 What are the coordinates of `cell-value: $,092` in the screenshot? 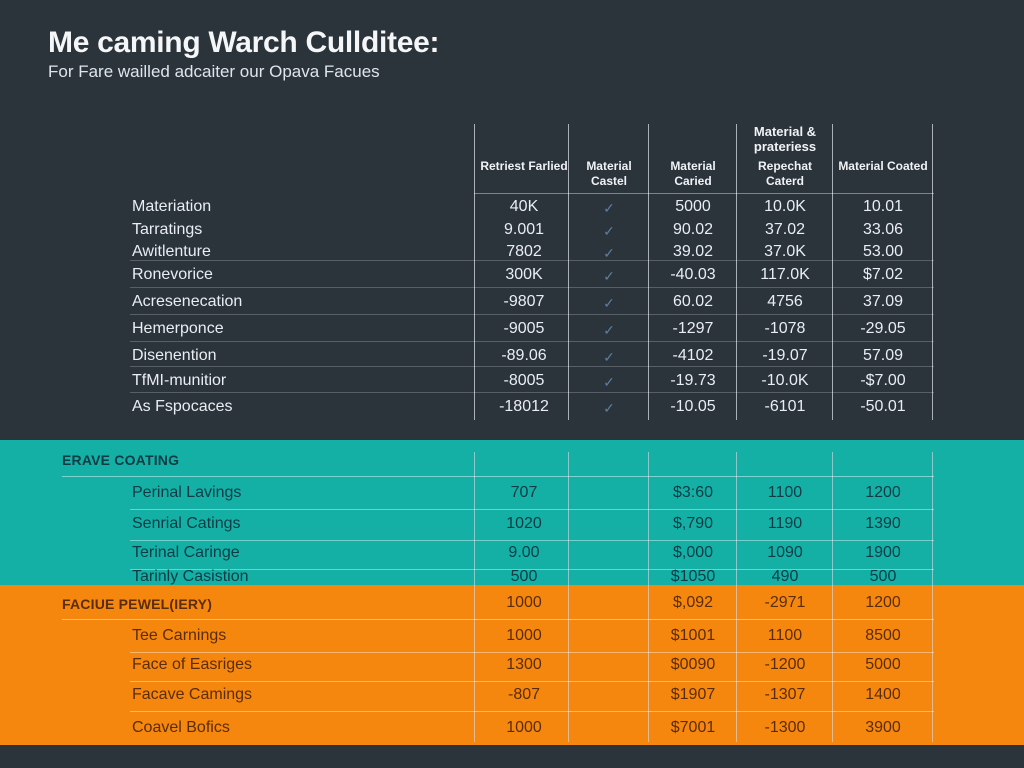 It's located at (693, 602).